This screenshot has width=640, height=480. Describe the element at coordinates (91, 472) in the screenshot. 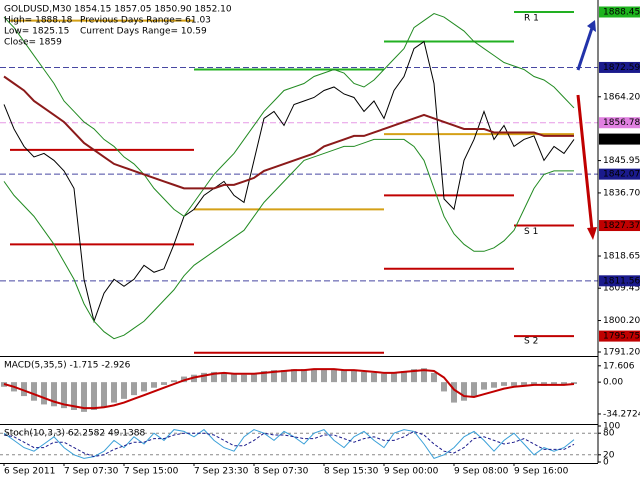

I see `x-tick-label: 7 Sep 07:30` at that location.